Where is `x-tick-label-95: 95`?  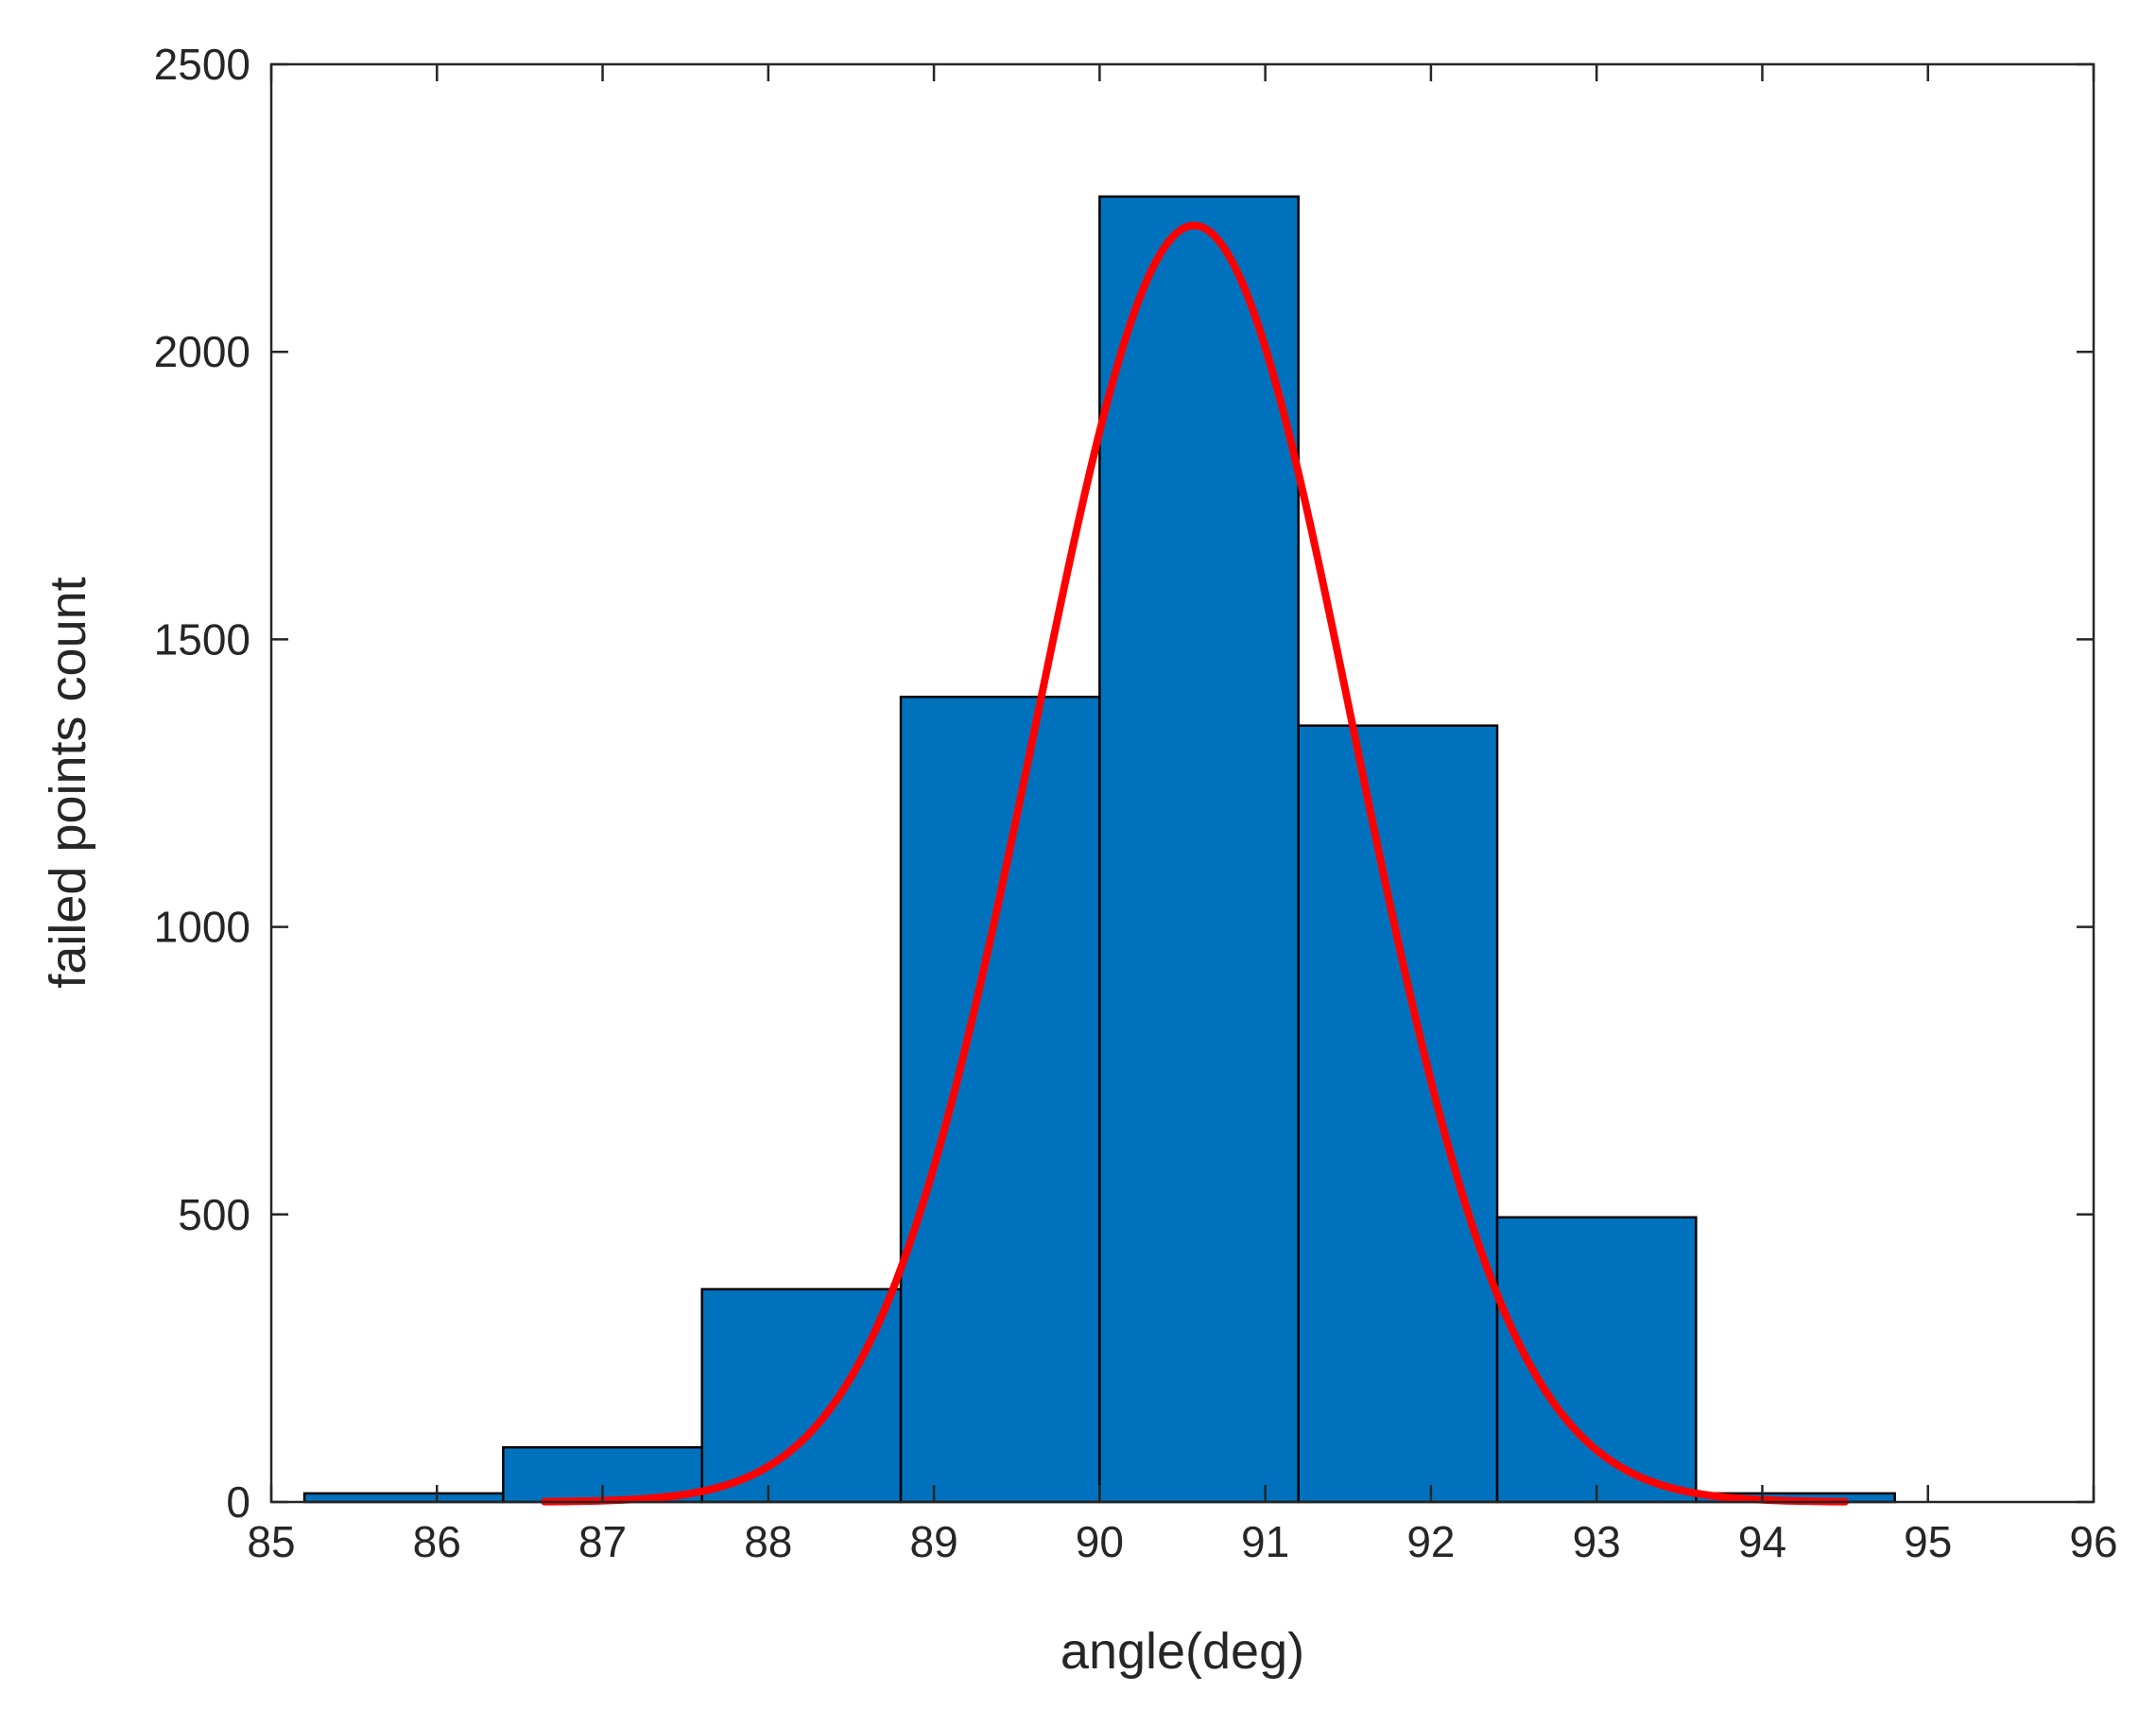
x-tick-label-95: 95 is located at coordinates (1928, 1541).